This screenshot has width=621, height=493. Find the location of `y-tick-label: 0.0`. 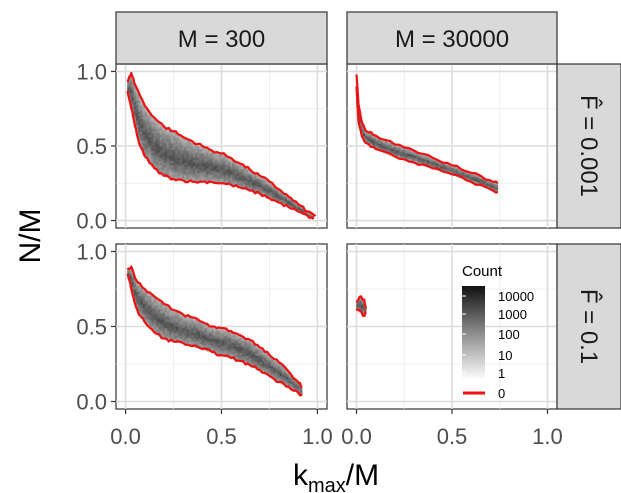

y-tick-label: 0.0 is located at coordinates (91, 221).